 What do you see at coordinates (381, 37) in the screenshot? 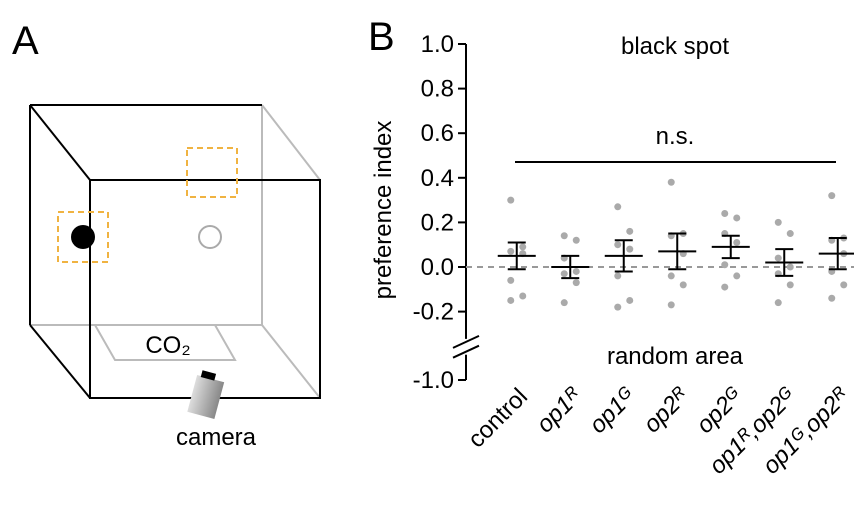
I see `panel-label: B` at bounding box center [381, 37].